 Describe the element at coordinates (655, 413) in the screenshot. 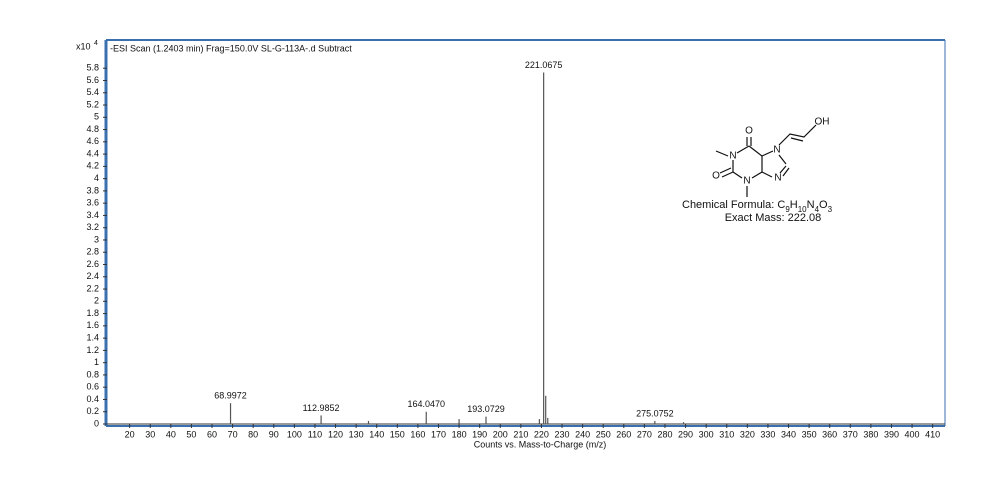

I see `peak-label: 275.0752` at that location.